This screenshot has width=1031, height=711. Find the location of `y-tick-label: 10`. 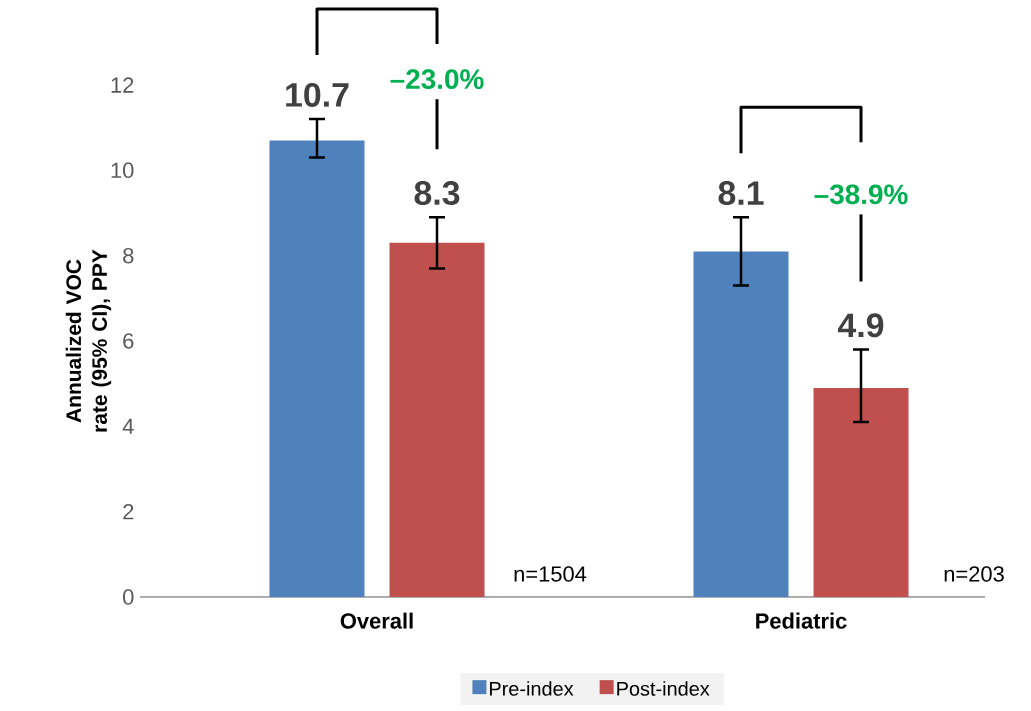

y-tick-label: 10 is located at coordinates (122, 170).